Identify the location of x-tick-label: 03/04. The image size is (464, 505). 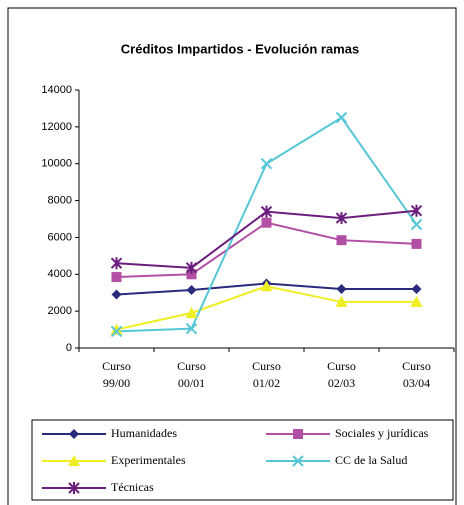
(416, 383).